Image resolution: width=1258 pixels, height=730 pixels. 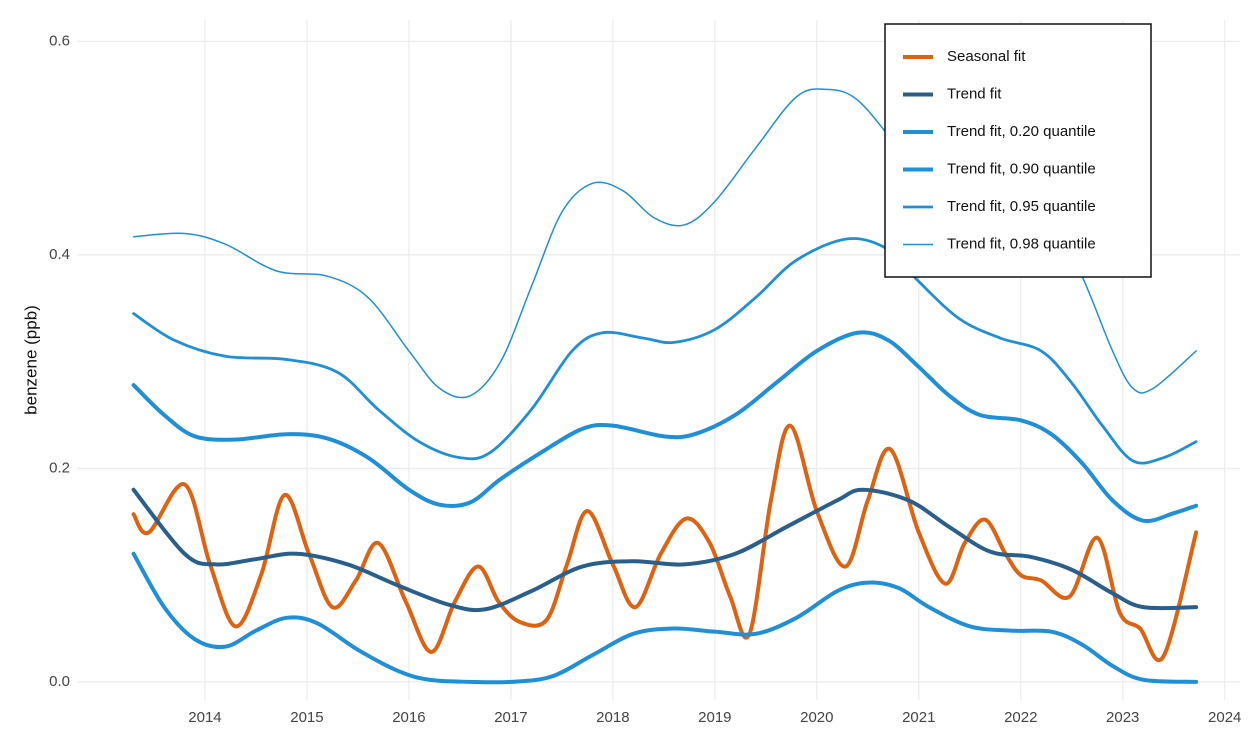 I want to click on y-tick-label: 0.2, so click(x=59, y=467).